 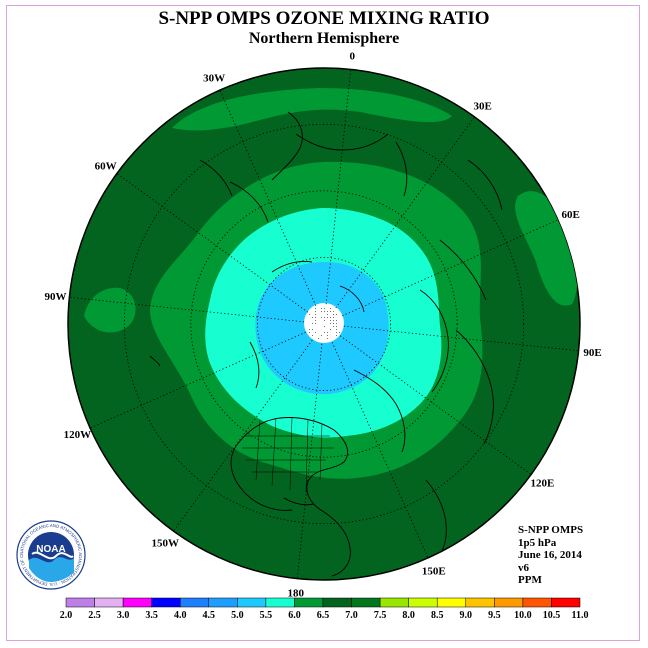 I want to click on longitude-label: 150W, so click(x=166, y=543).